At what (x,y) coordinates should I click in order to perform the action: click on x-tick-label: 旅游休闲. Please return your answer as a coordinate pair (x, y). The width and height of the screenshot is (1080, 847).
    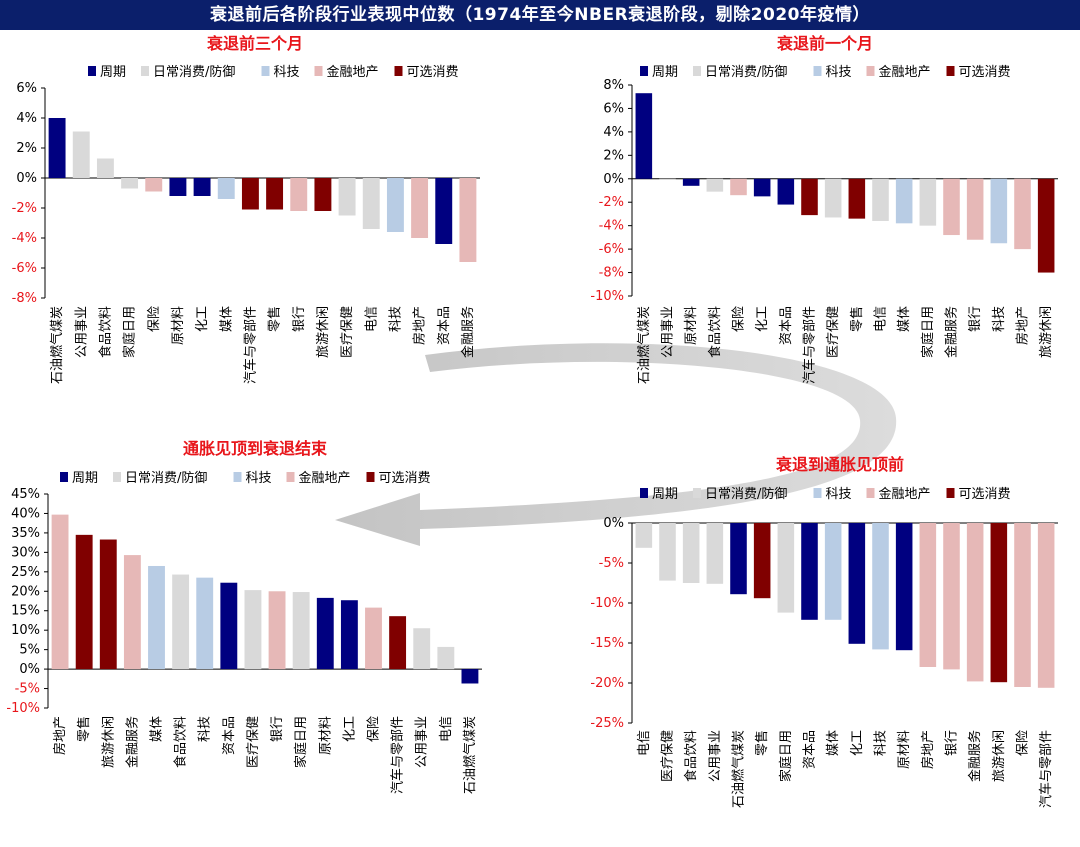
    Looking at the image, I should click on (108, 742).